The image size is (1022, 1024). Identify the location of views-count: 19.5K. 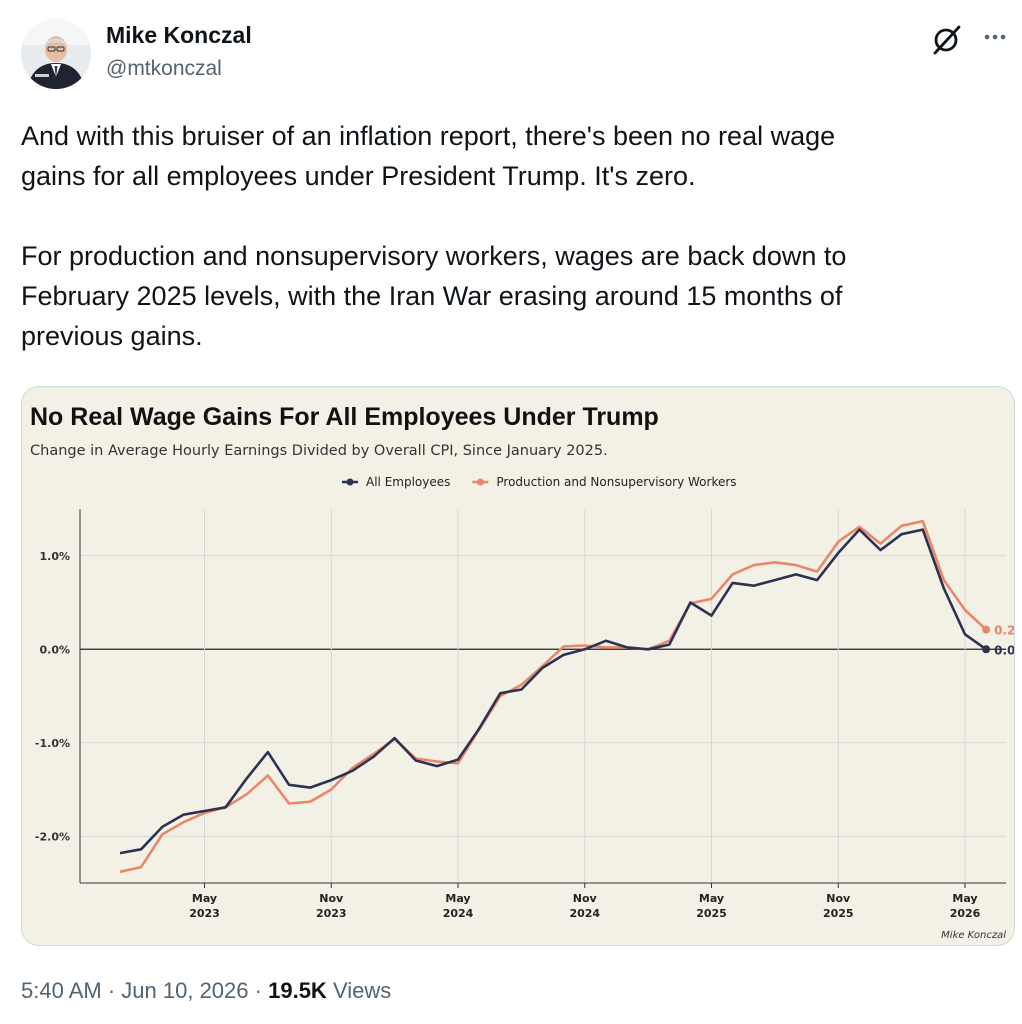
(297, 990).